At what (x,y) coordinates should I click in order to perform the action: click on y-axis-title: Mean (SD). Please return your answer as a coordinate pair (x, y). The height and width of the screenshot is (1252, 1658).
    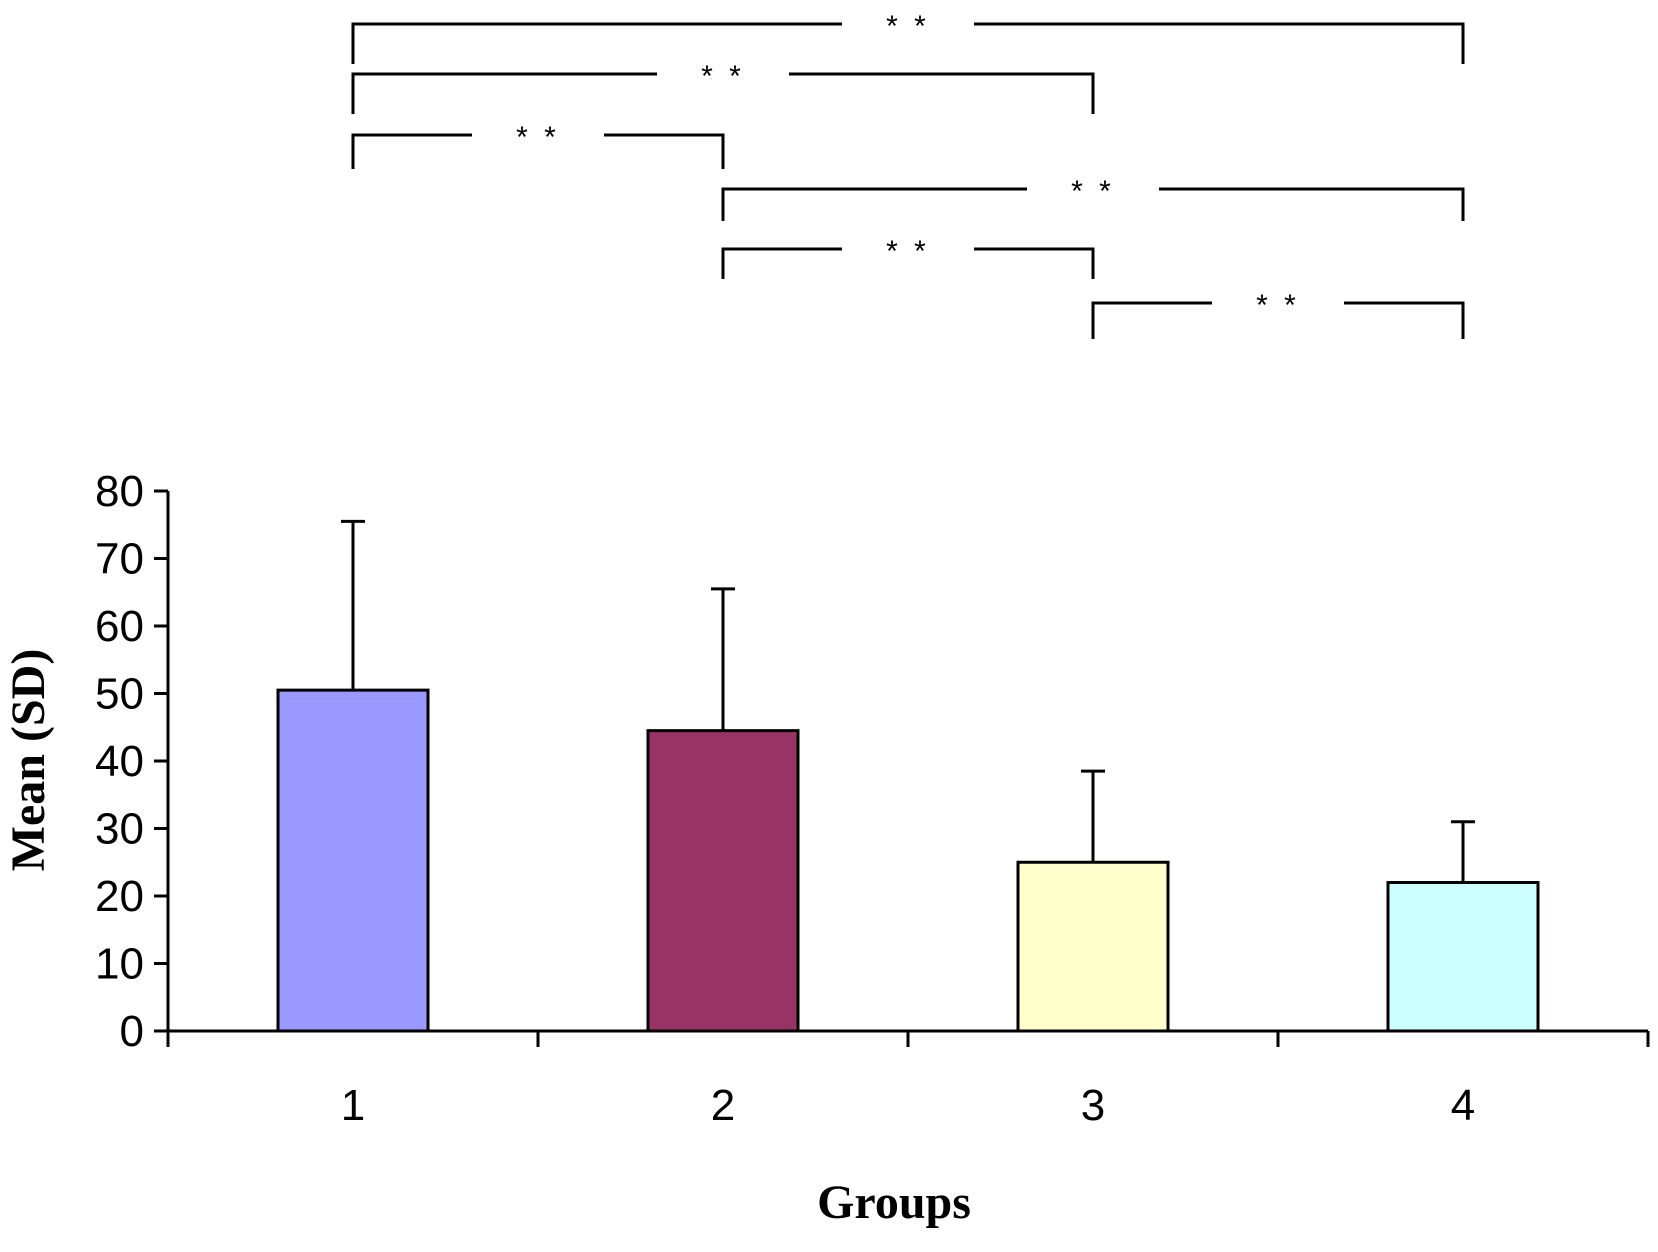
    Looking at the image, I should click on (28, 760).